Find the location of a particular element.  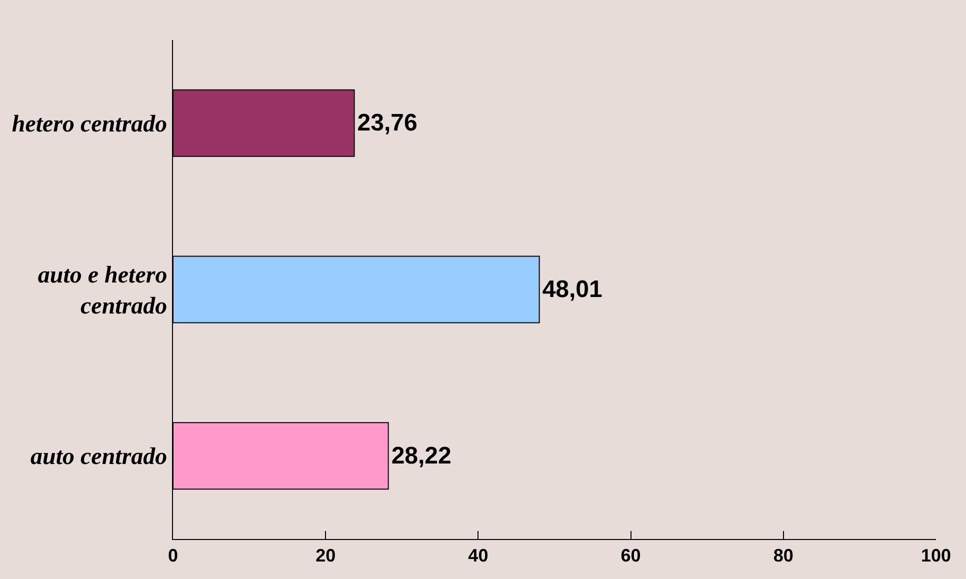

x-tick-label: 40 is located at coordinates (478, 556).